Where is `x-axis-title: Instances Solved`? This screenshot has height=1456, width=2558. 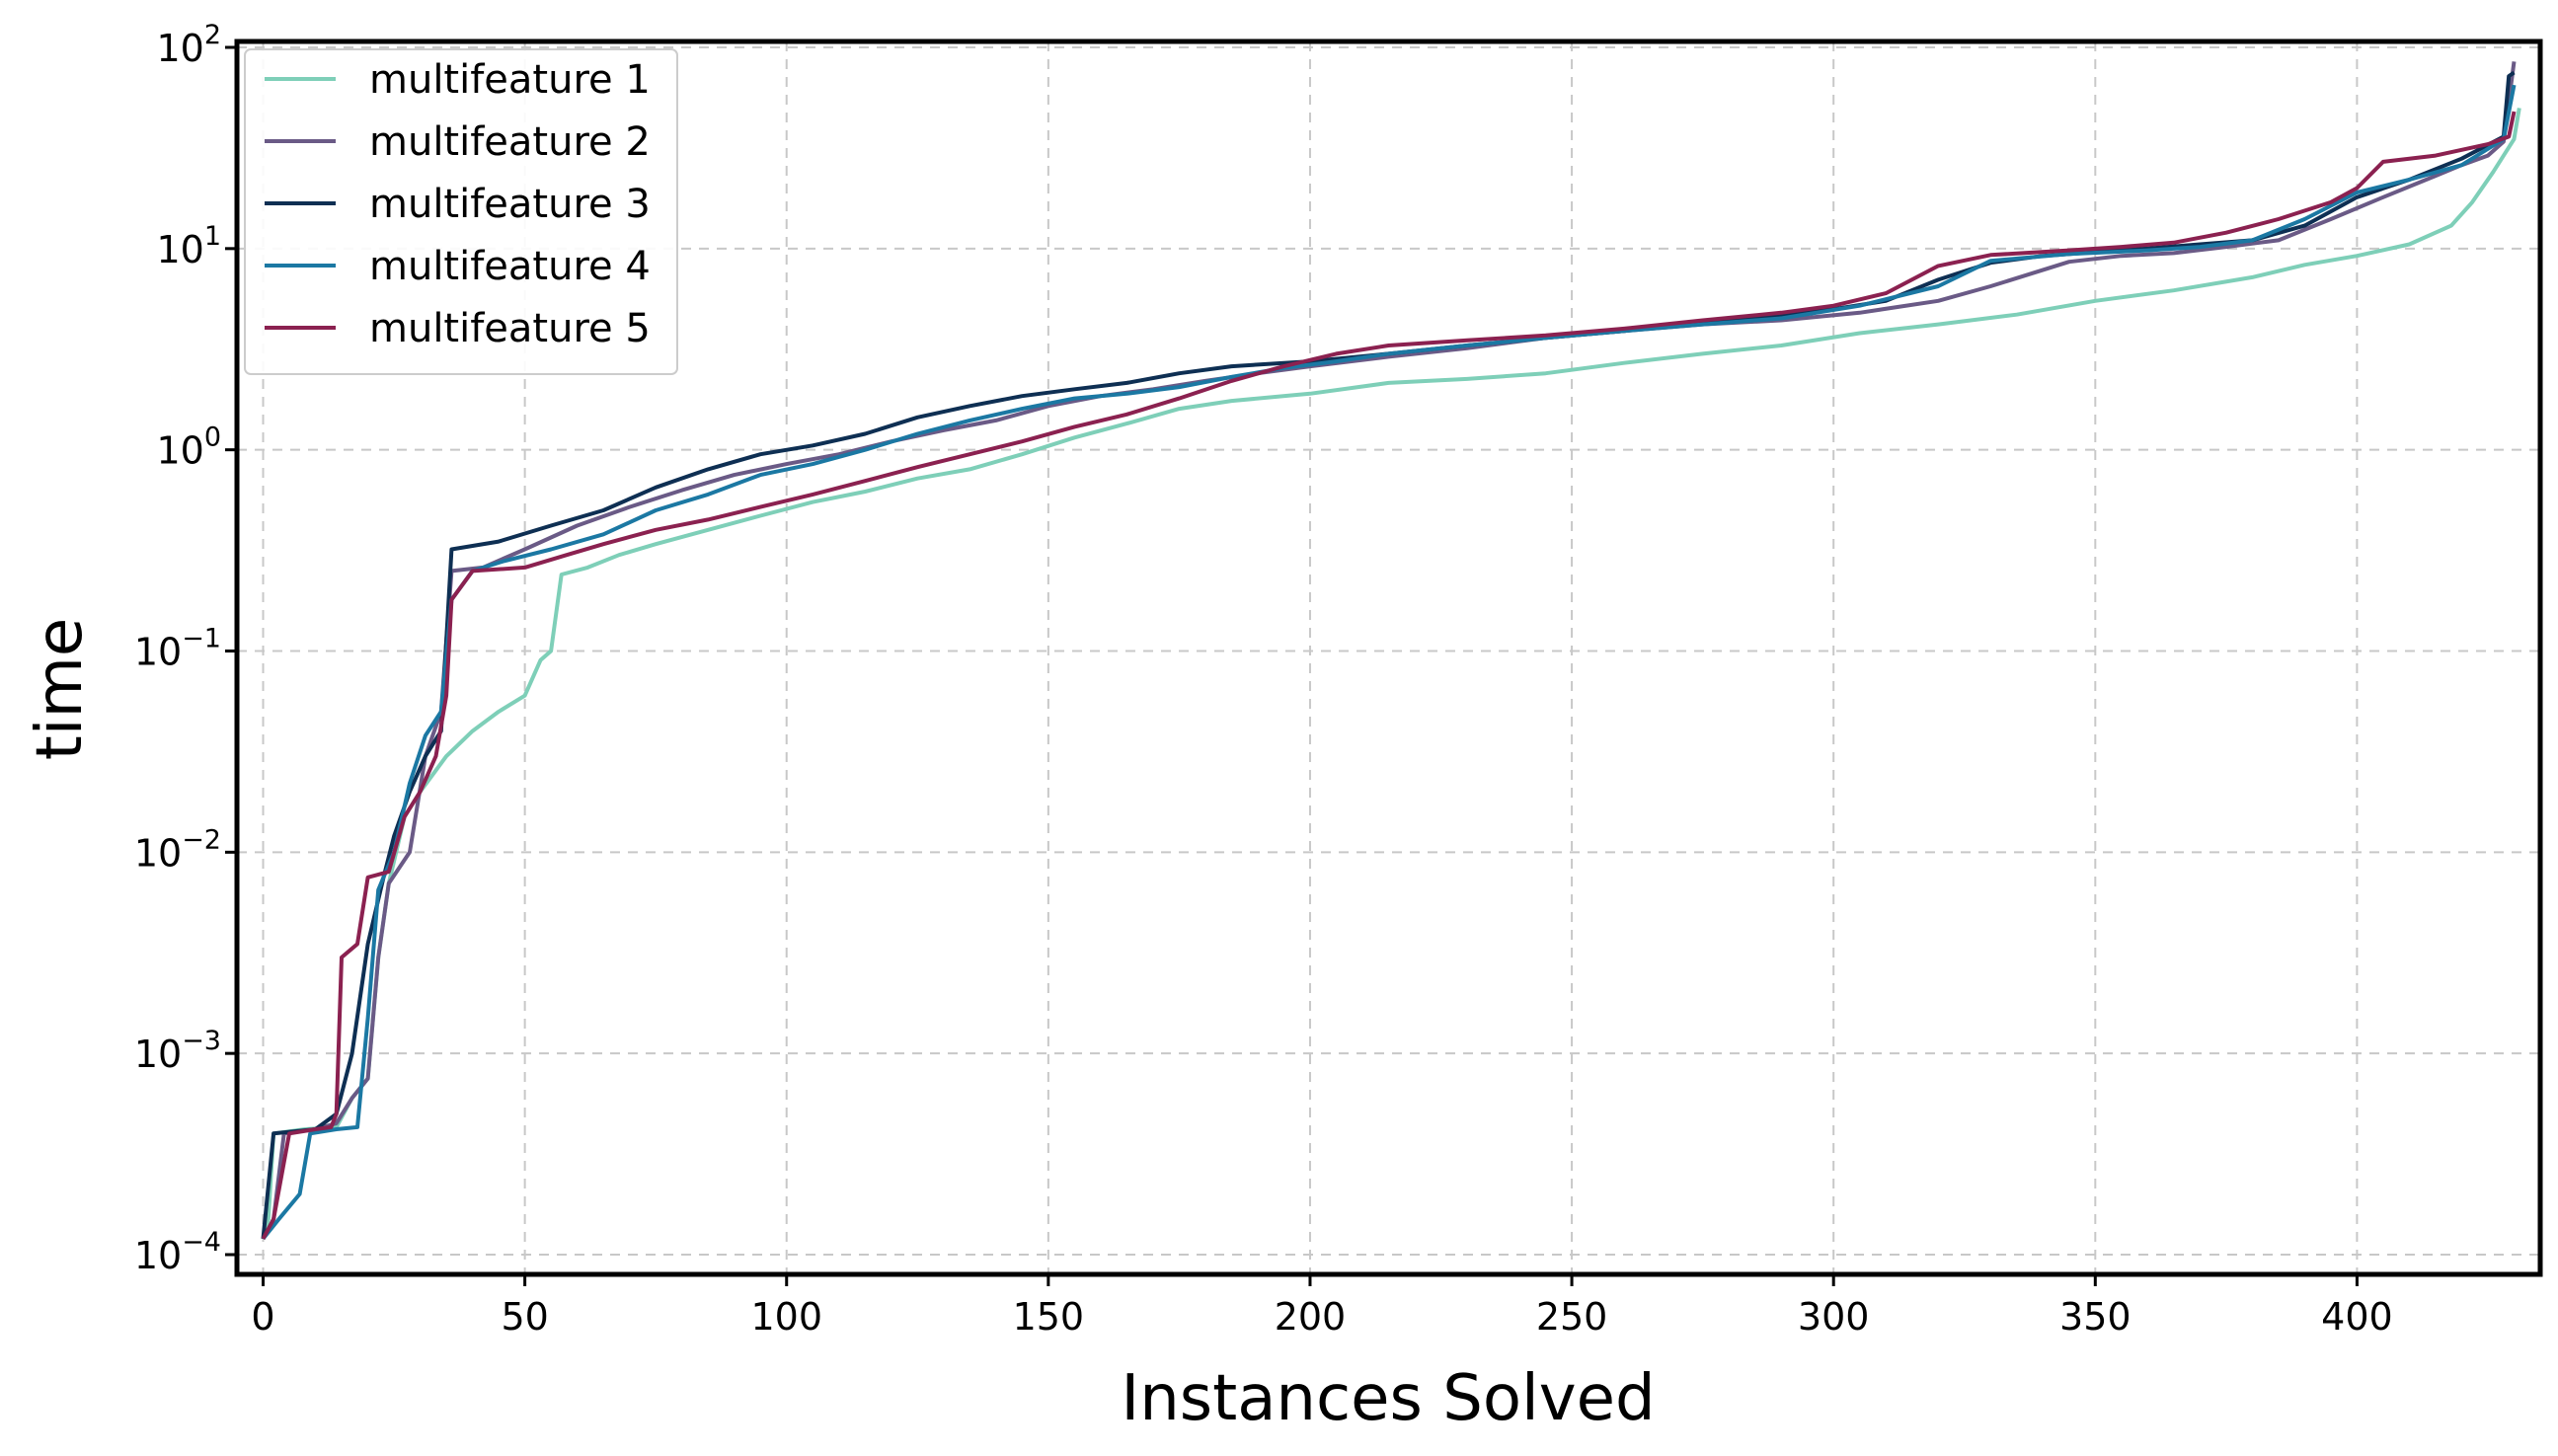
x-axis-title: Instances Solved is located at coordinates (1388, 1398).